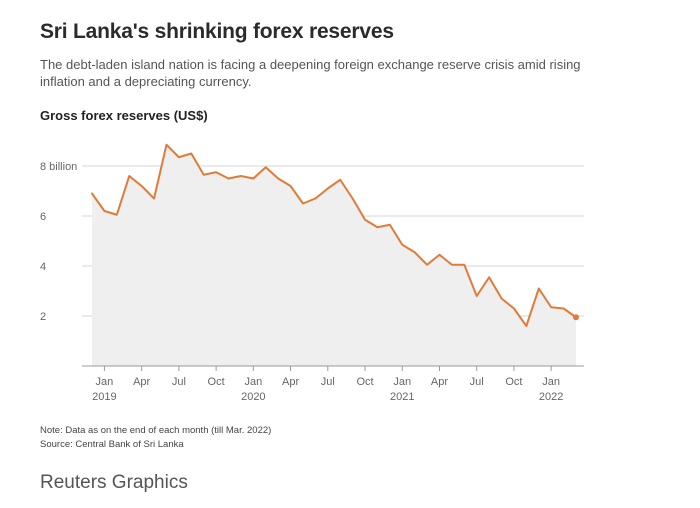 The image size is (700, 508). Describe the element at coordinates (58, 167) in the screenshot. I see `y-tick-label: 8 billion` at that location.